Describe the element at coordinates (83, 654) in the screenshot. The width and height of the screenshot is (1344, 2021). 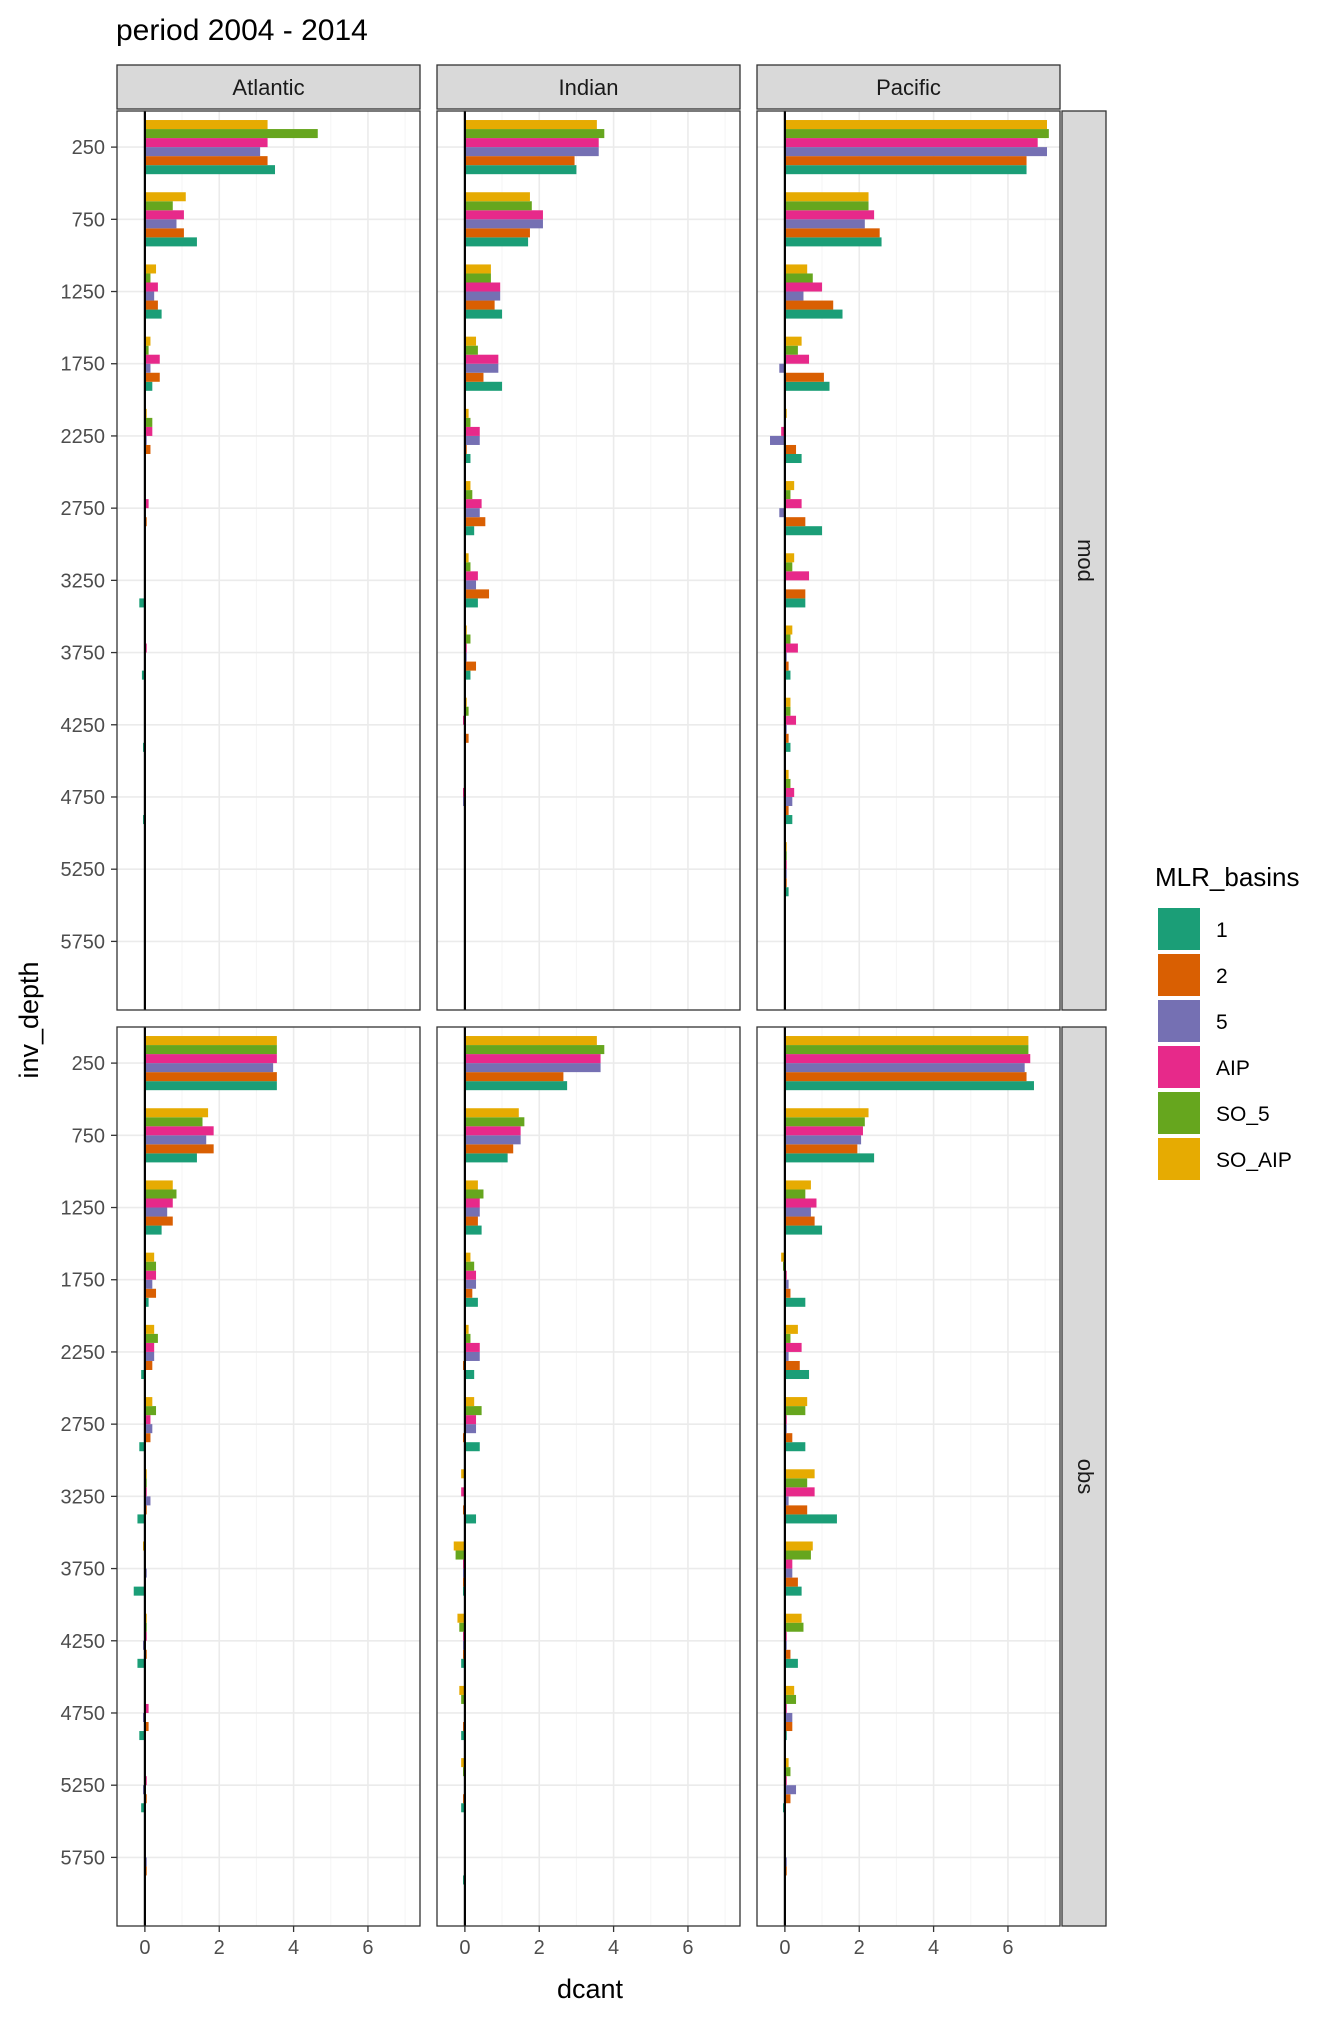
I see `y-tick-label: 3750` at that location.